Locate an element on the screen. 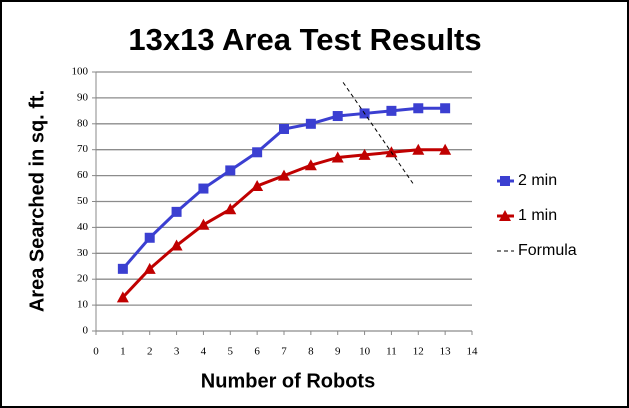 This screenshot has width=629, height=408. x-tick-label: 0 is located at coordinates (96, 352).